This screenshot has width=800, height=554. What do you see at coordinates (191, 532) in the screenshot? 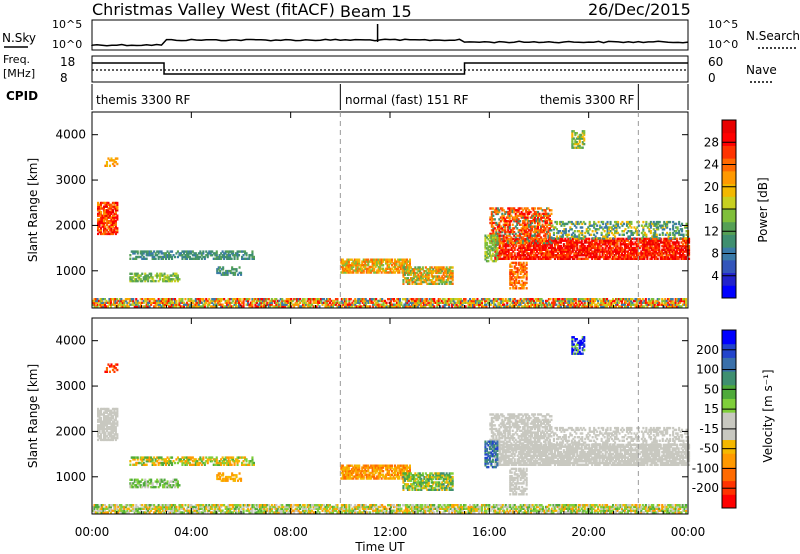
I see `x-tick-label: 04:00` at bounding box center [191, 532].